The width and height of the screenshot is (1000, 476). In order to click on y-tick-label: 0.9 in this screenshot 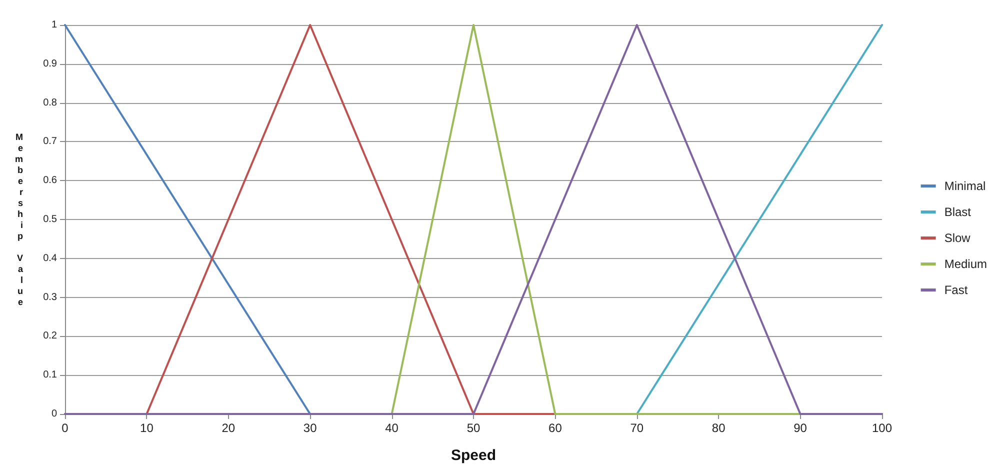, I will do `click(50, 64)`.